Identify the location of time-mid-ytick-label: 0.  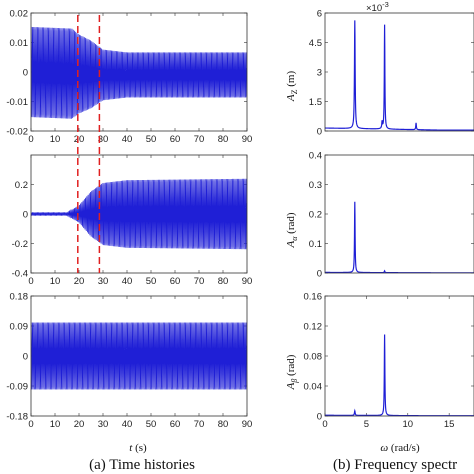
(25, 215).